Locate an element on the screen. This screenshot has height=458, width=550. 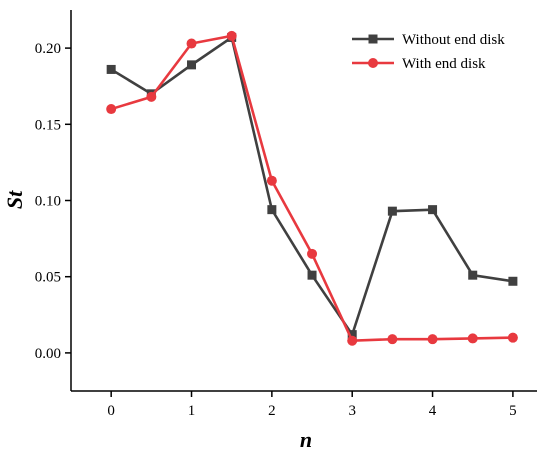
y-axis: 0.00 0.05 0.10 0.15 0.20 is located at coordinates (53, 201).